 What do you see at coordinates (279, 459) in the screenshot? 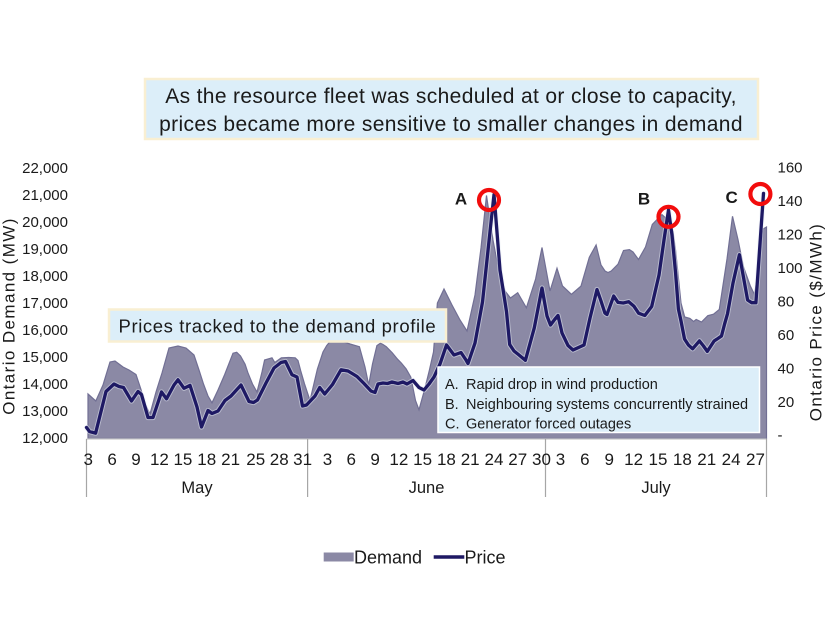
I see `svg-text: 28` at bounding box center [279, 459].